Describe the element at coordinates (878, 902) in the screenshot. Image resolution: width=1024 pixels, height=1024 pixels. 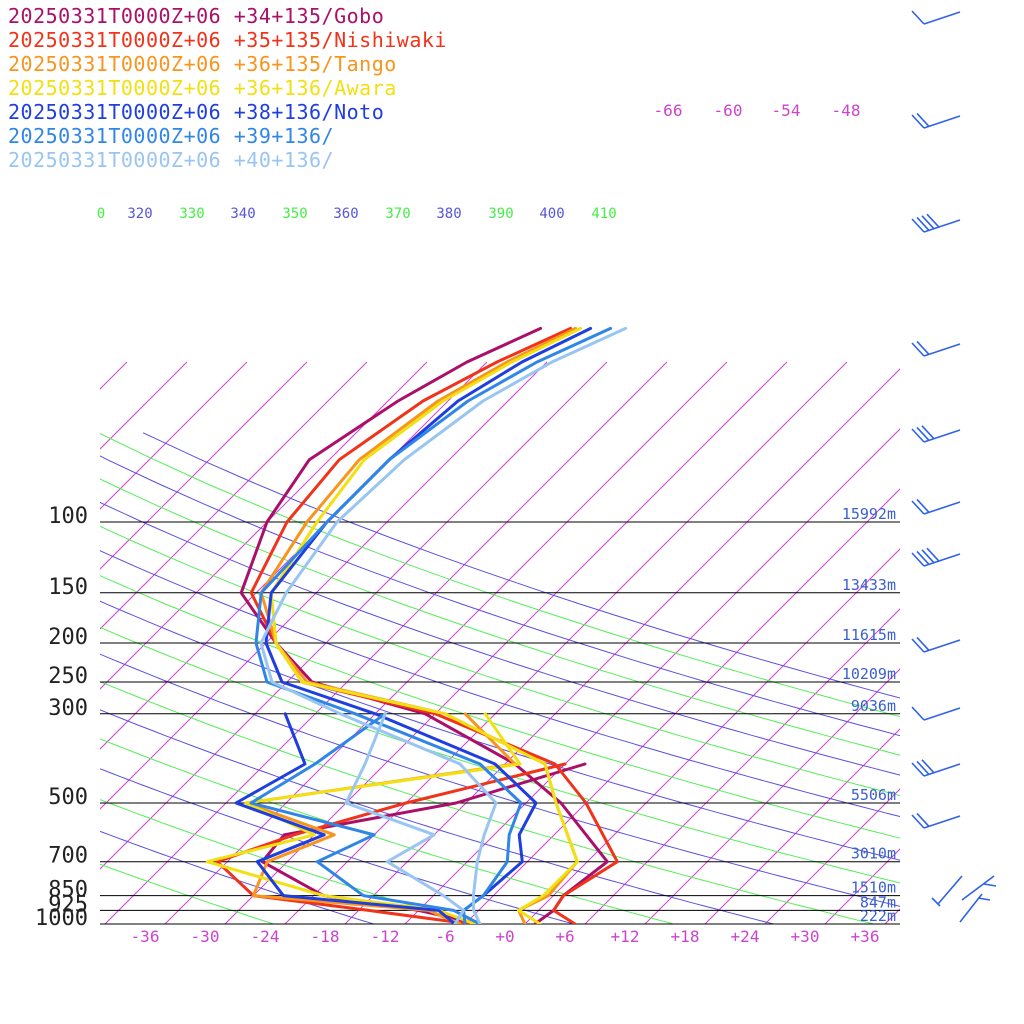
I see `height-label: 847m` at that location.